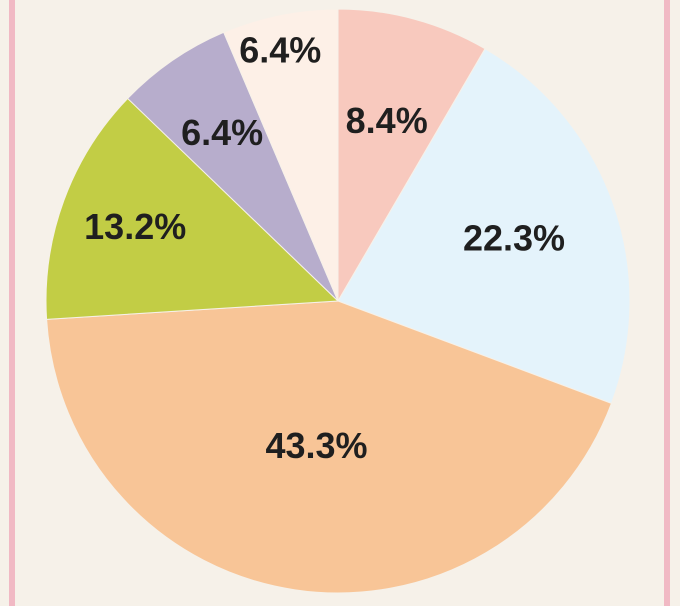 The image size is (680, 606). What do you see at coordinates (135, 226) in the screenshot?
I see `pie-slice-label-4: 13.2%` at bounding box center [135, 226].